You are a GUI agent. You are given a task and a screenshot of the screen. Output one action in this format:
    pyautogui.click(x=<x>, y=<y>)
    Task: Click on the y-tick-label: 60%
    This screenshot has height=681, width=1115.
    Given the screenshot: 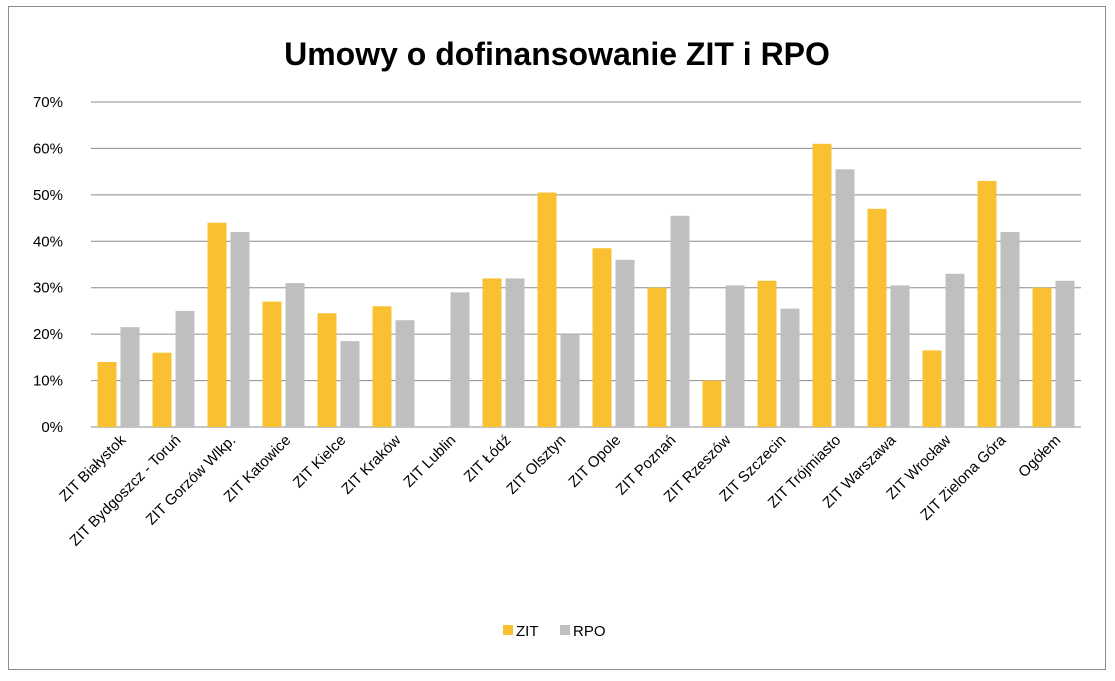 What is the action you would take?
    pyautogui.click(x=48, y=148)
    